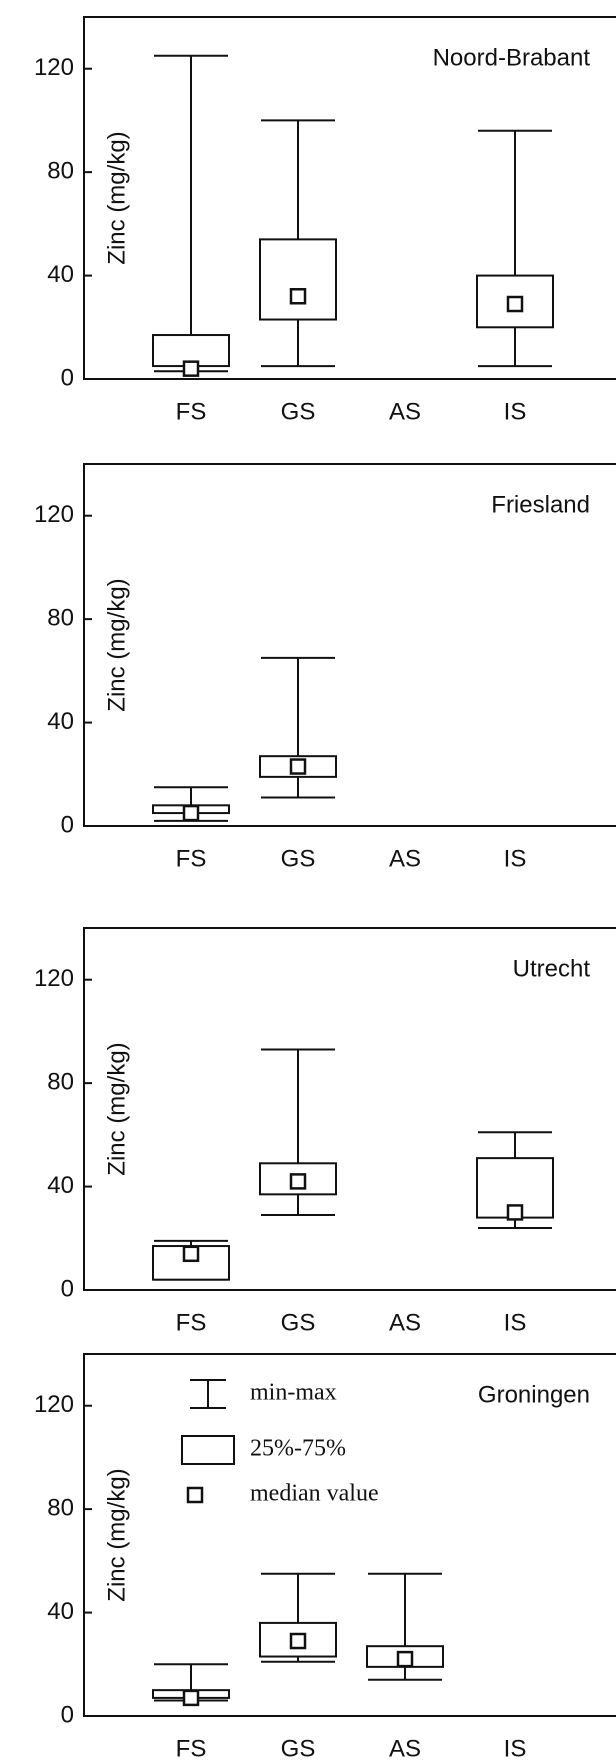 The image size is (616, 1762). Describe the element at coordinates (552, 968) in the screenshot. I see `panel-title: Utrecht` at that location.